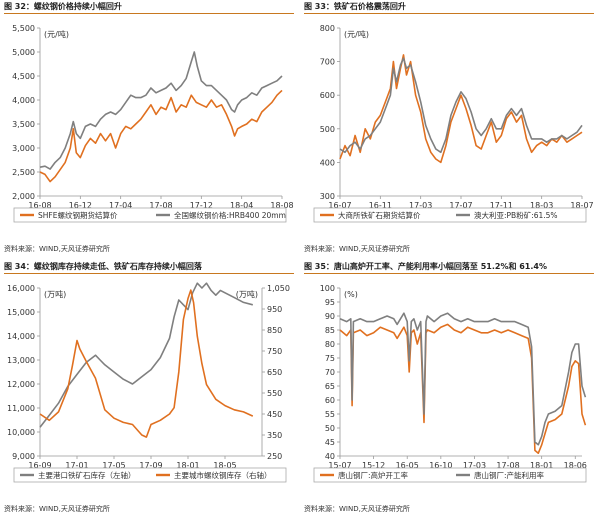  Describe the element at coordinates (23, 172) in the screenshot. I see `y-tick-label: 2,500` at that location.